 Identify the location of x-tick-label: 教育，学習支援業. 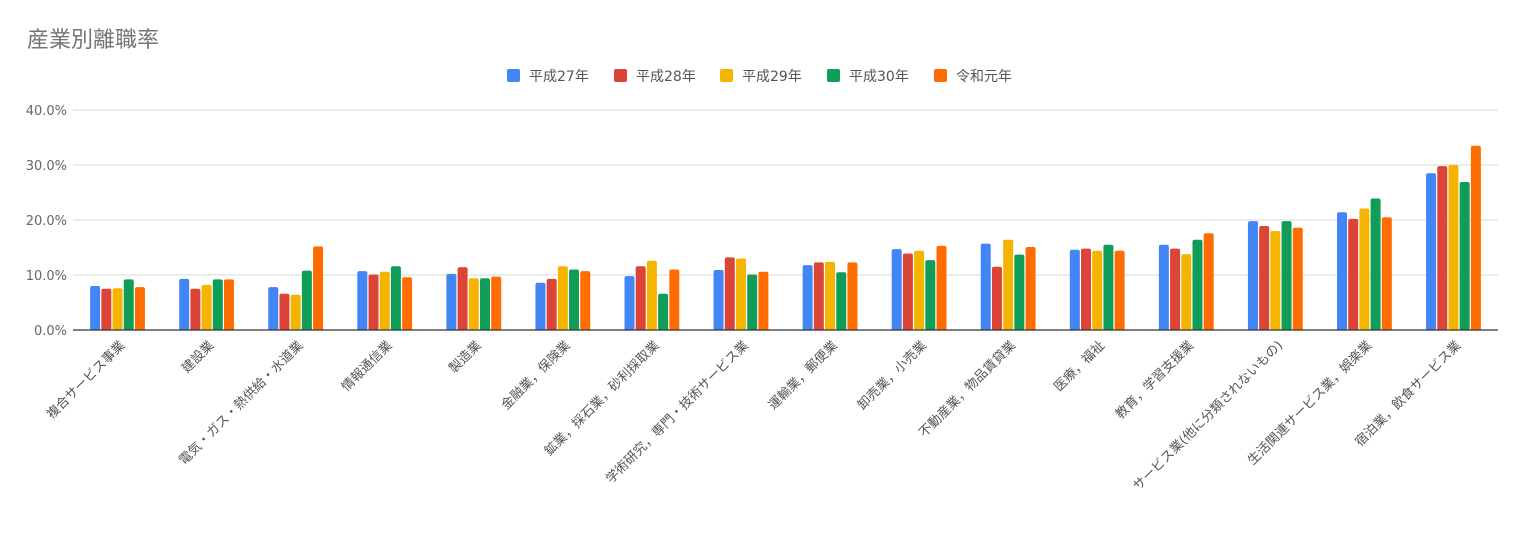
(1154, 380).